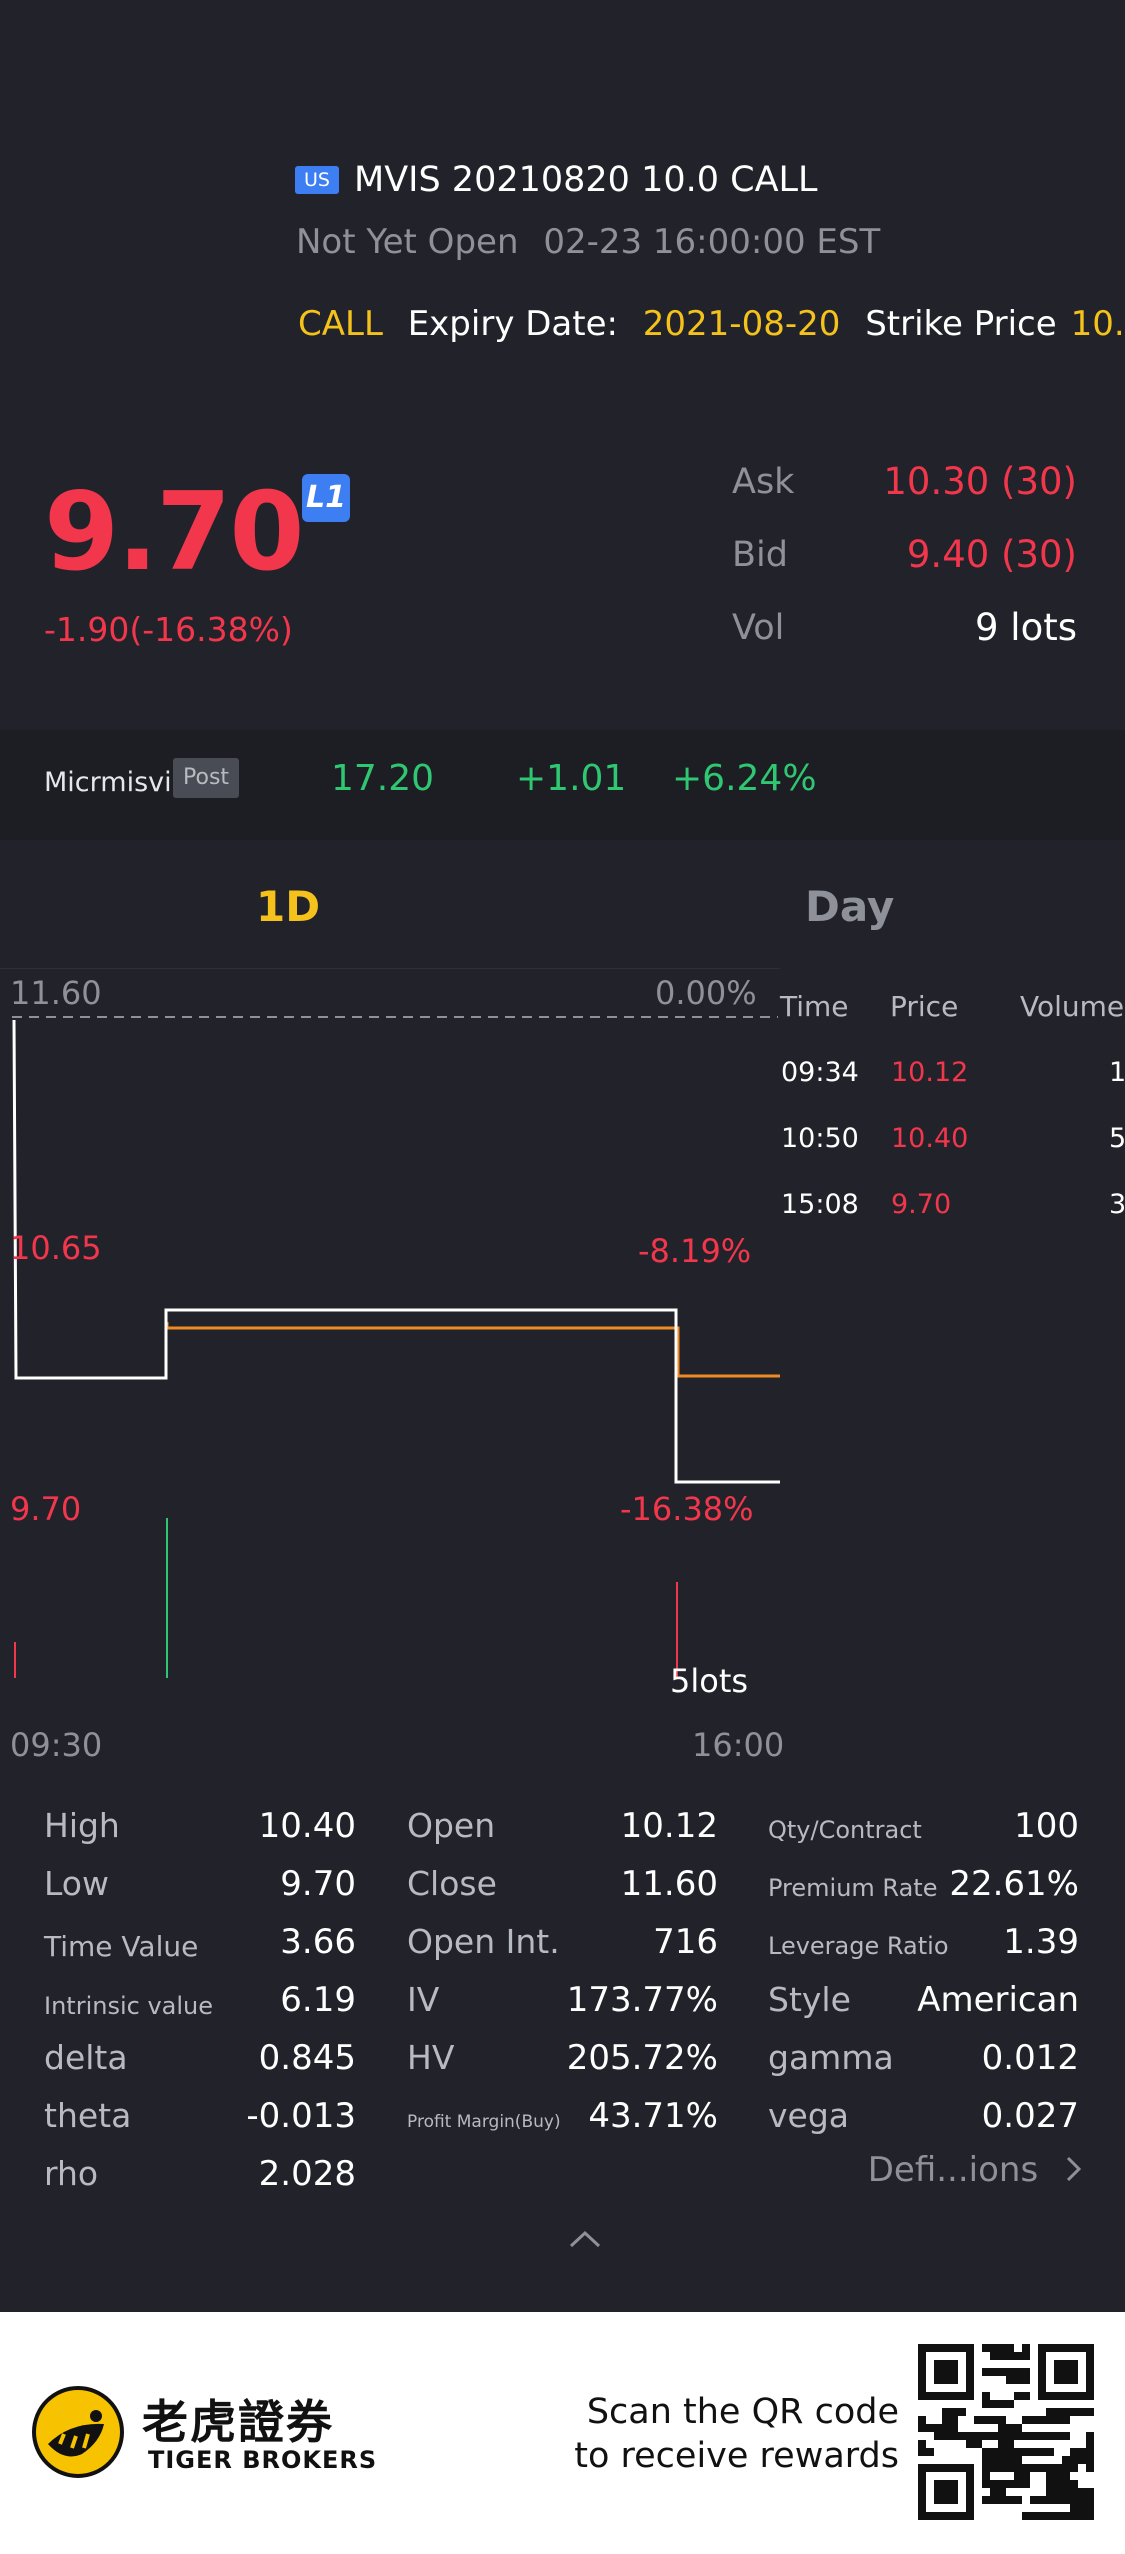  What do you see at coordinates (980, 481) in the screenshot?
I see `ask-value: 10.30 (30)` at bounding box center [980, 481].